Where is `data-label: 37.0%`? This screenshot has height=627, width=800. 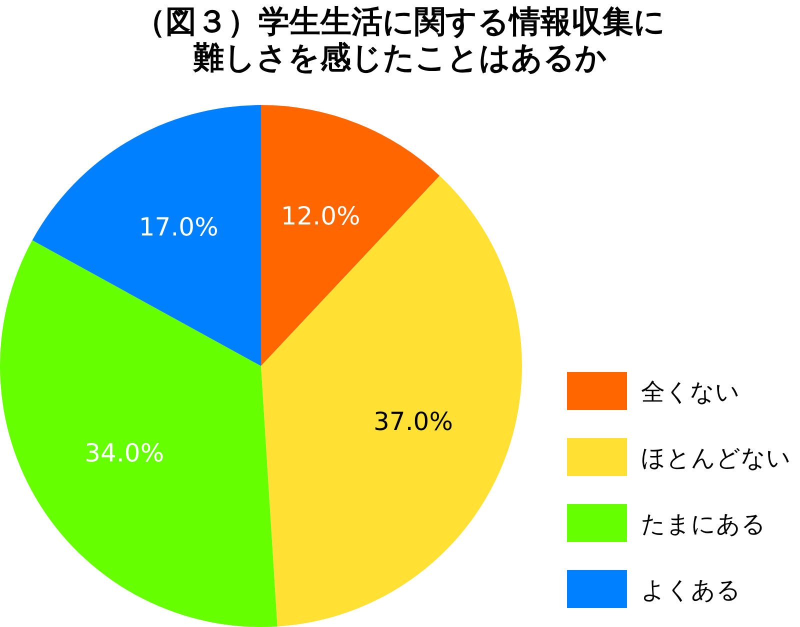 data-label: 37.0% is located at coordinates (413, 421).